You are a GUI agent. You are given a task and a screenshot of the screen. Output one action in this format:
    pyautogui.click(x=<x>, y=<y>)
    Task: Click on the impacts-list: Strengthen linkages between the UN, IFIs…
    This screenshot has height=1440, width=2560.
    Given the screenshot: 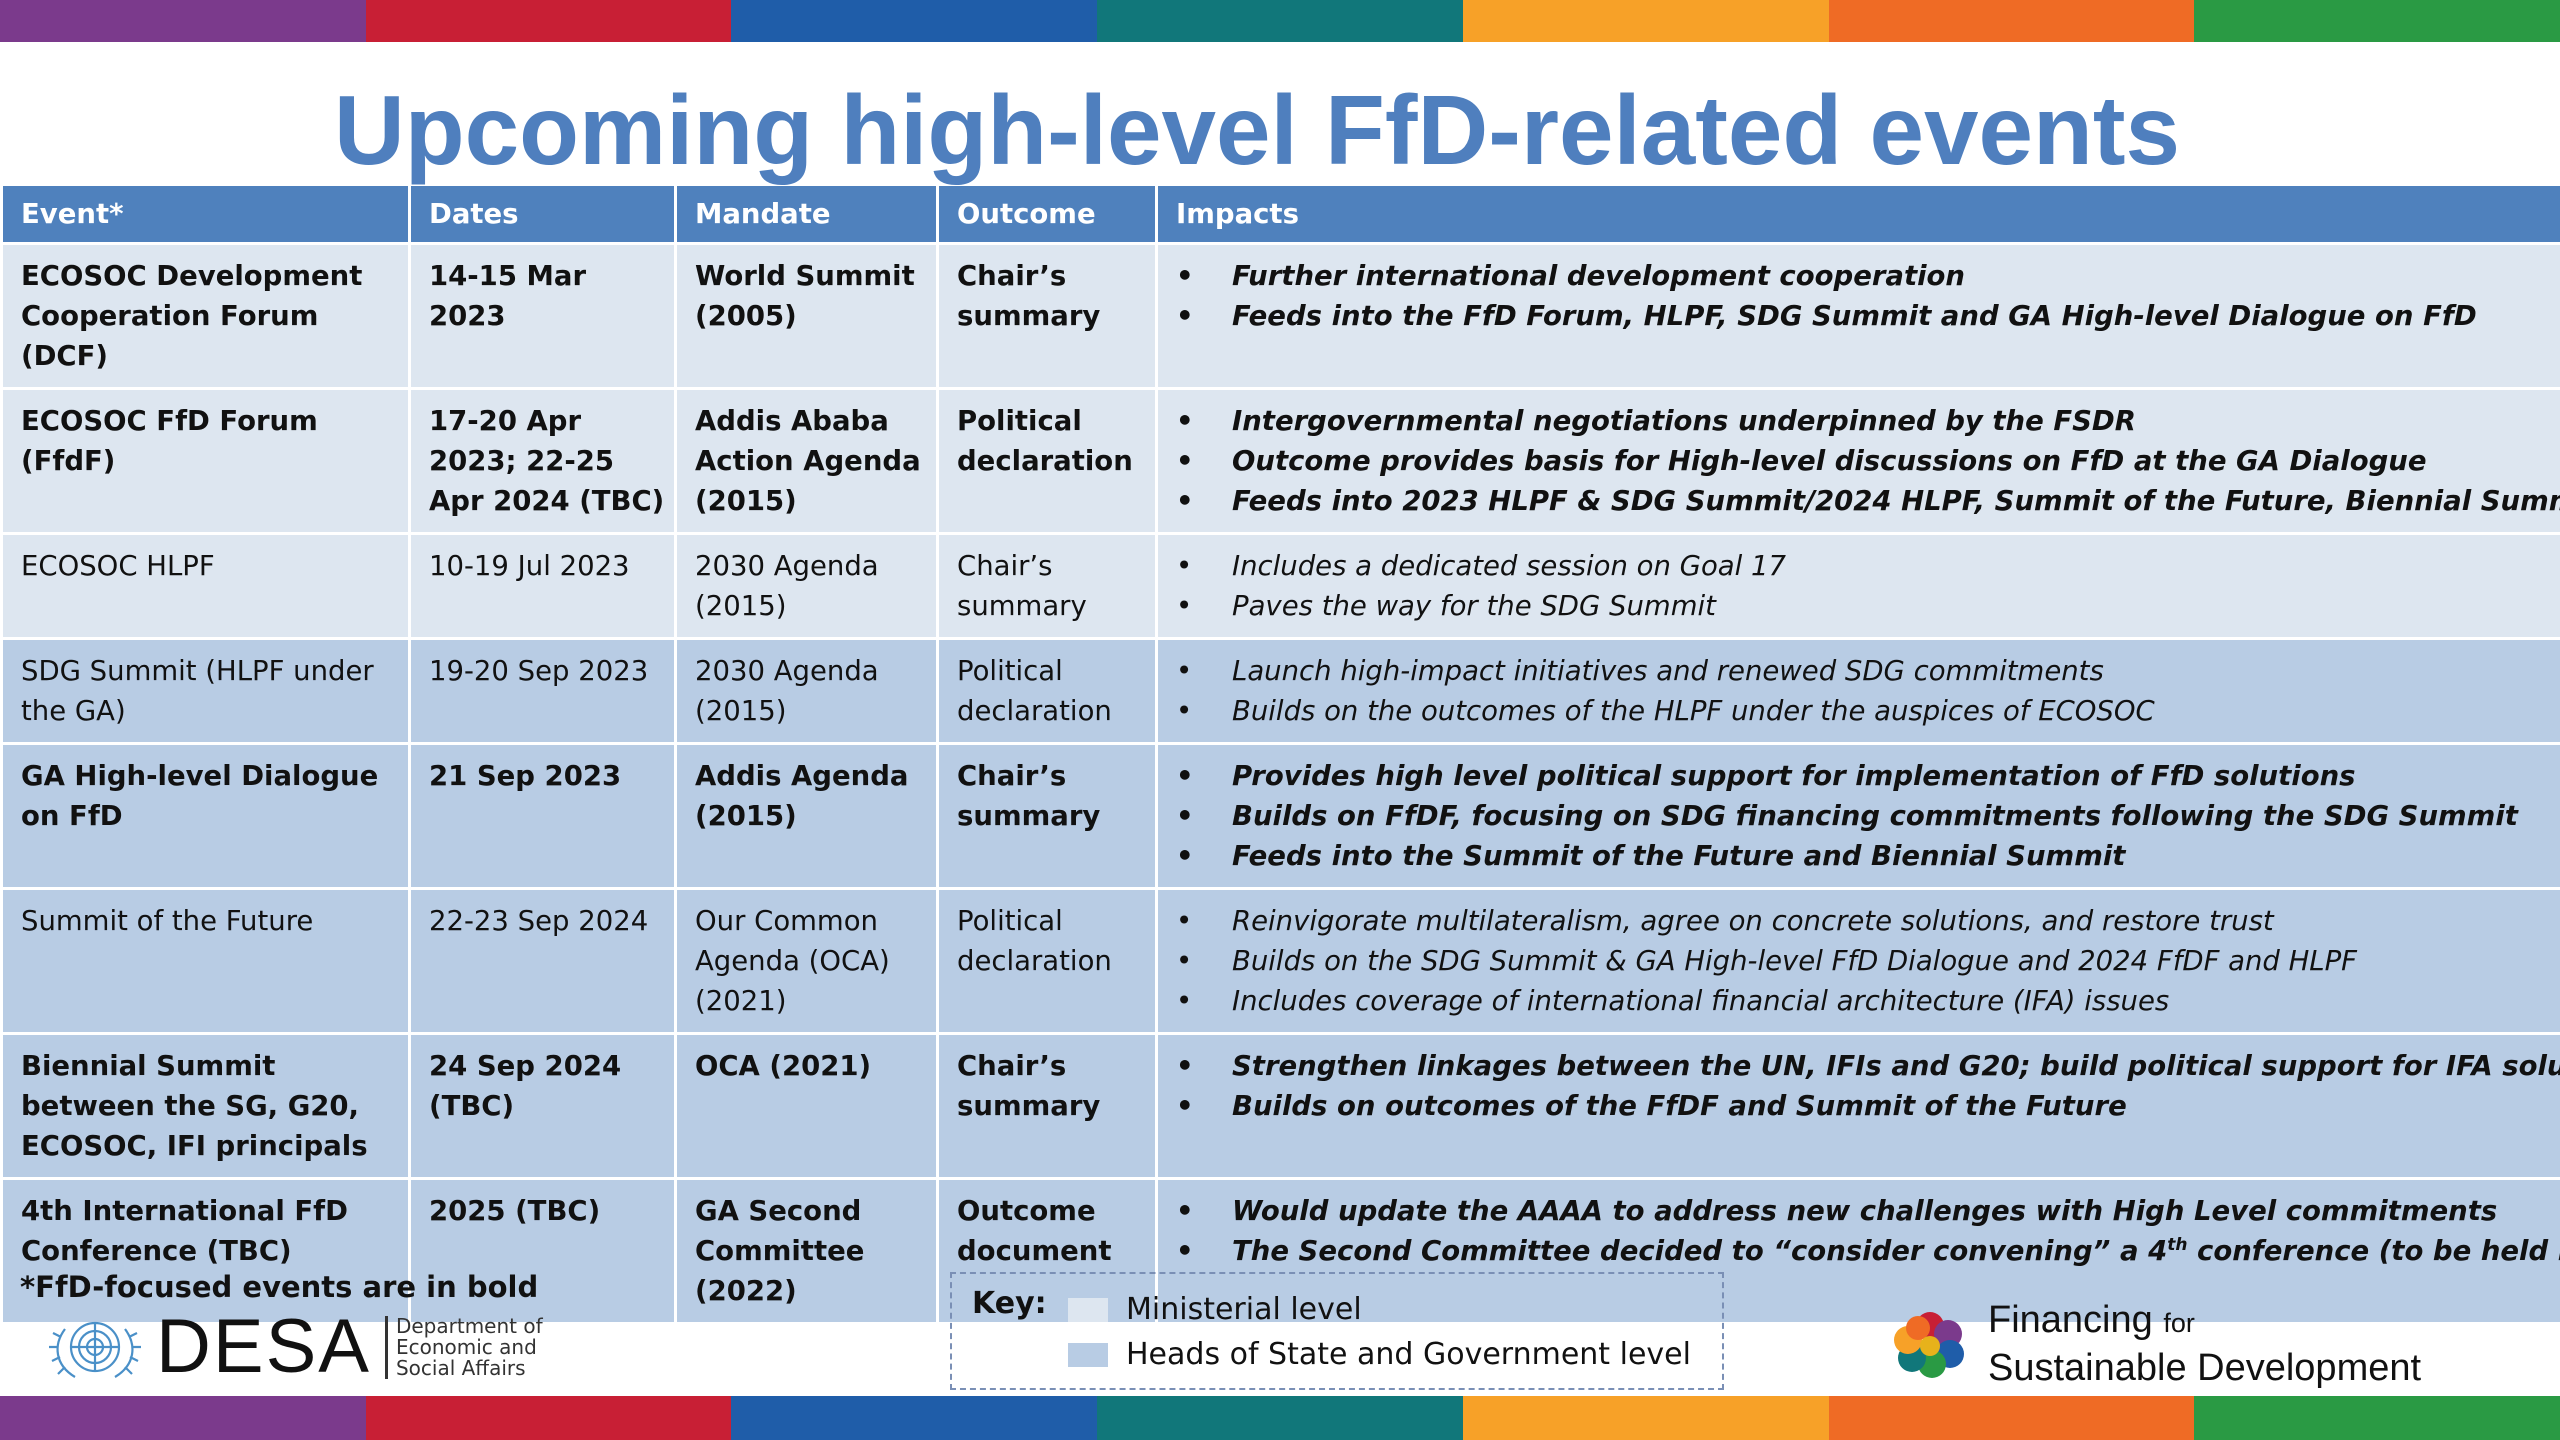 What is the action you would take?
    pyautogui.click(x=1865, y=1086)
    